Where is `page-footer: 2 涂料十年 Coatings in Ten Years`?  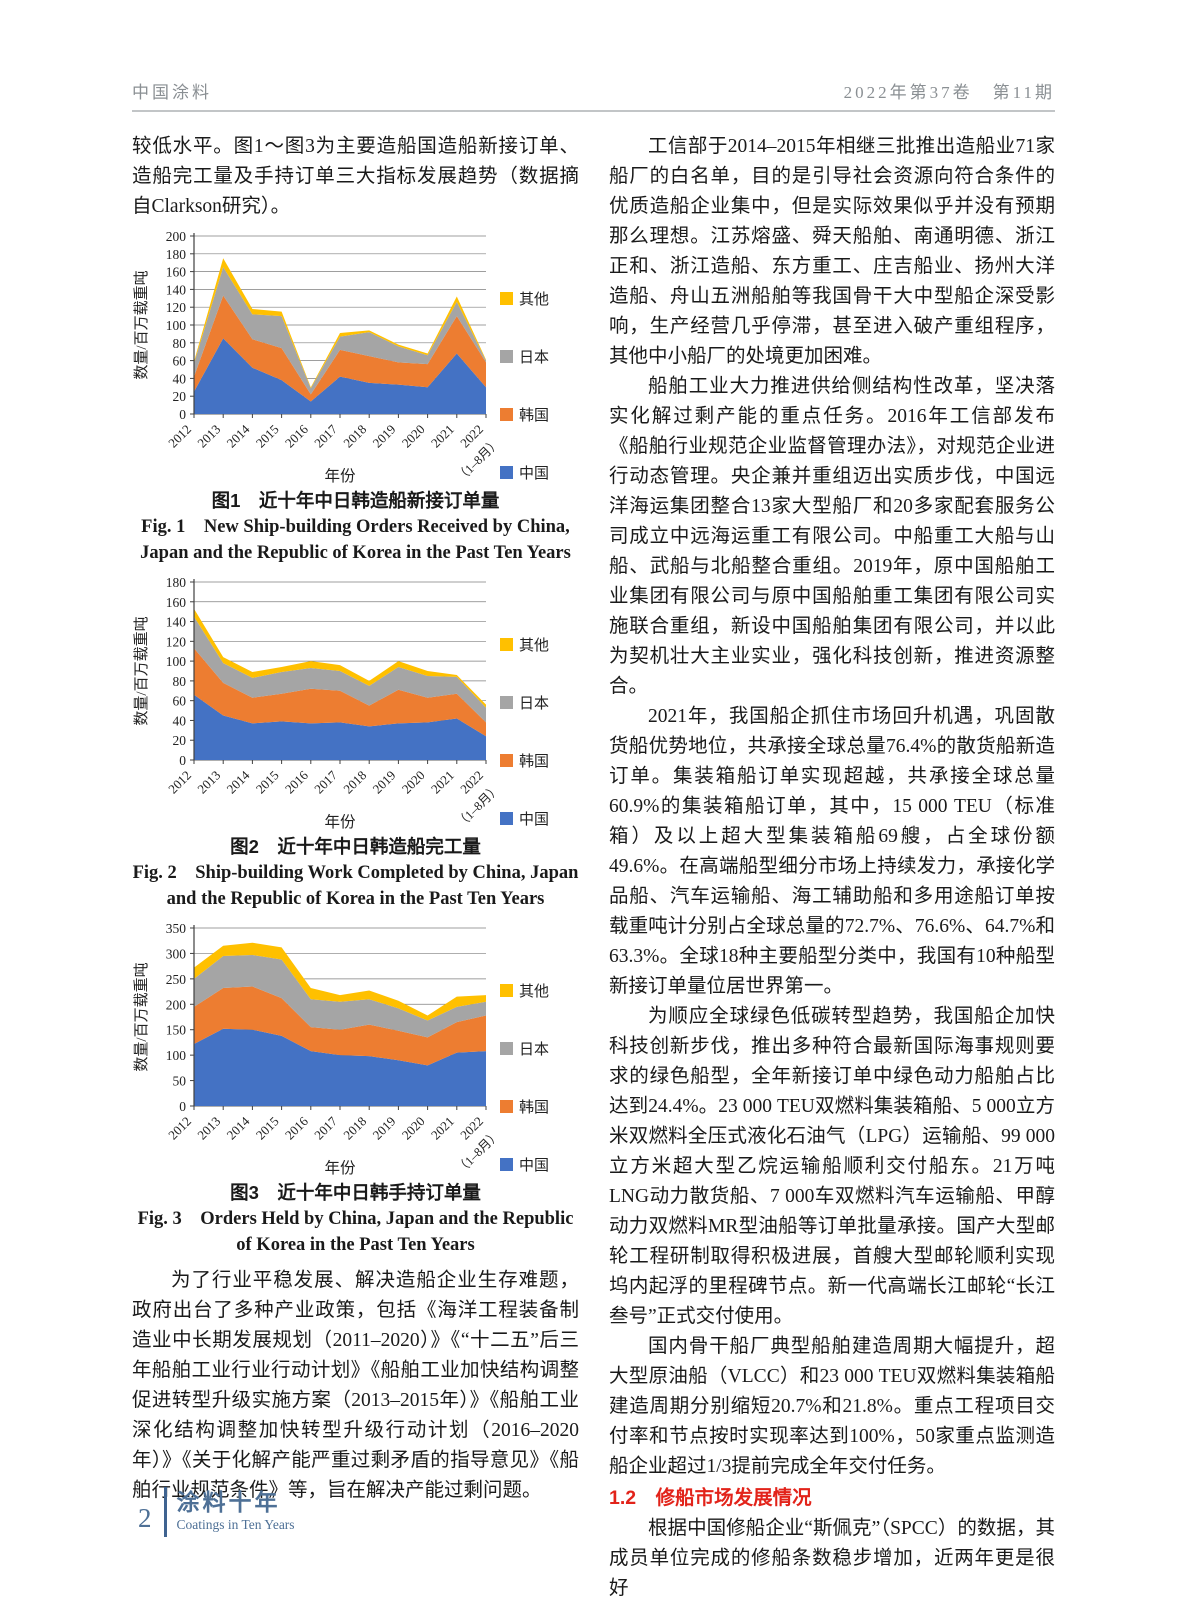
page-footer: 2 涂料十年 Coatings in Ten Years is located at coordinates (213, 1512).